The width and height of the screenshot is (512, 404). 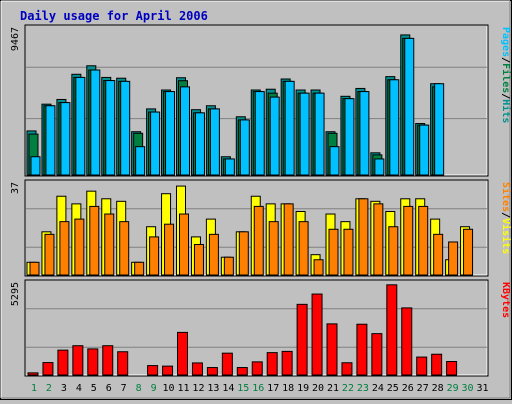 What do you see at coordinates (506, 78) in the screenshot?
I see `legend-part: Files` at bounding box center [506, 78].